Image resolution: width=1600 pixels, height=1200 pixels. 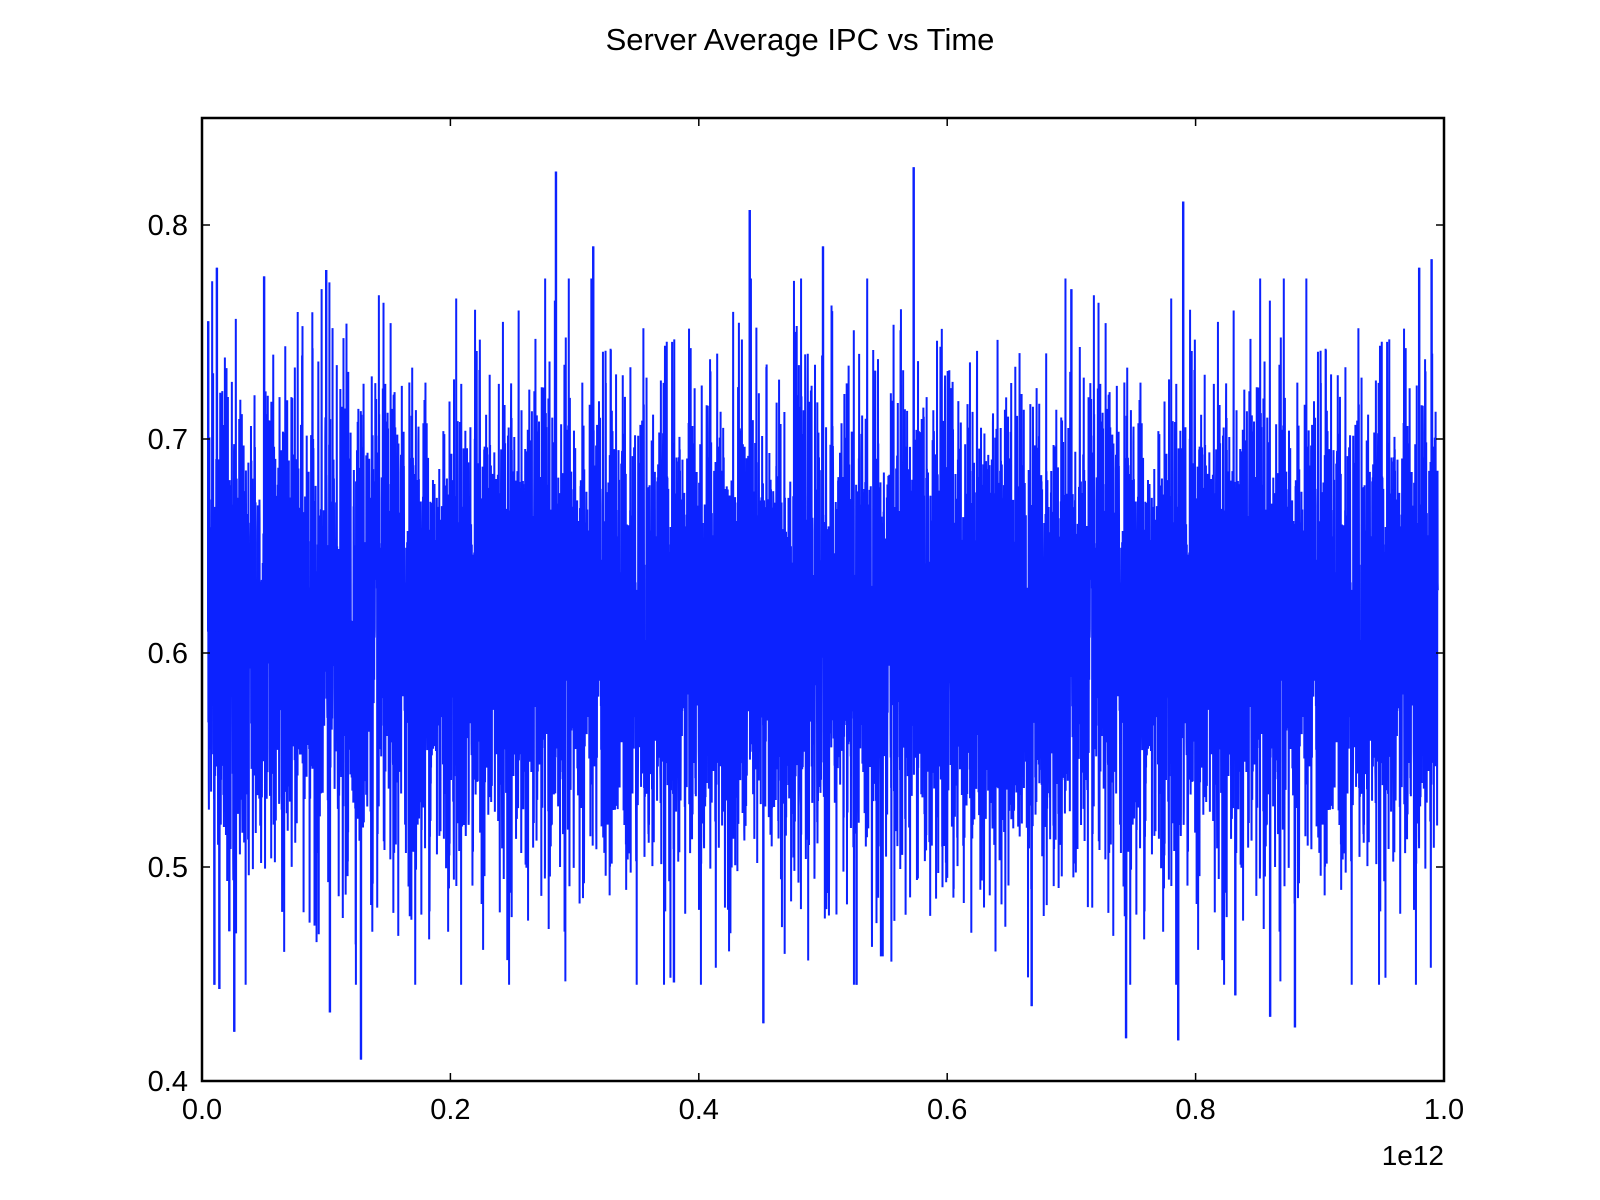 What do you see at coordinates (1444, 1110) in the screenshot?
I see `x-tick-label: 1.0` at bounding box center [1444, 1110].